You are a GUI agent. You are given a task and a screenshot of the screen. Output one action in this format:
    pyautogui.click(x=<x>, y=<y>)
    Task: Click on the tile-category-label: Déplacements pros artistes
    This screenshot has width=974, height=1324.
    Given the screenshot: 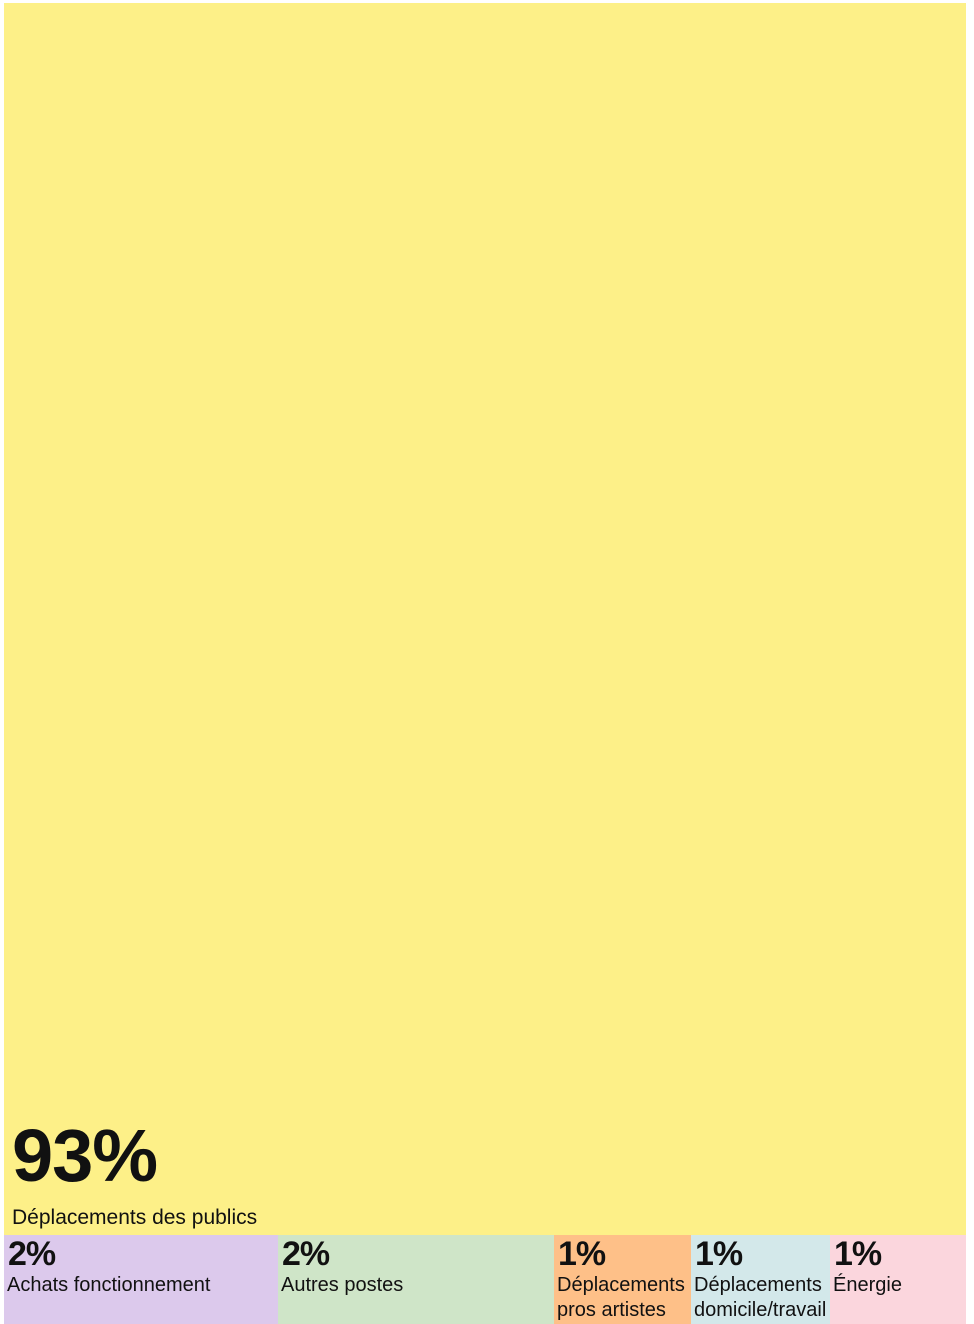 What is the action you would take?
    pyautogui.click(x=621, y=1297)
    